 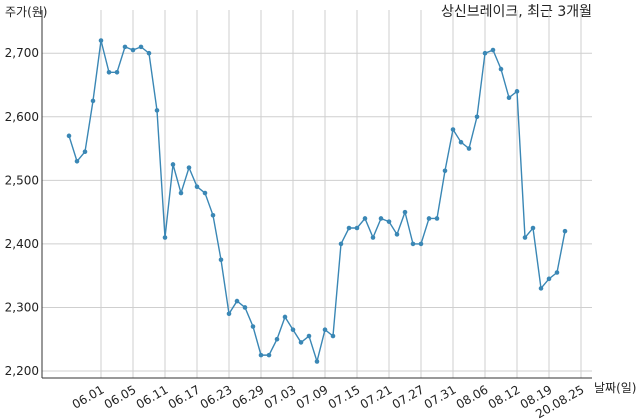 I want to click on x-tick-label: 07.27, so click(x=408, y=396).